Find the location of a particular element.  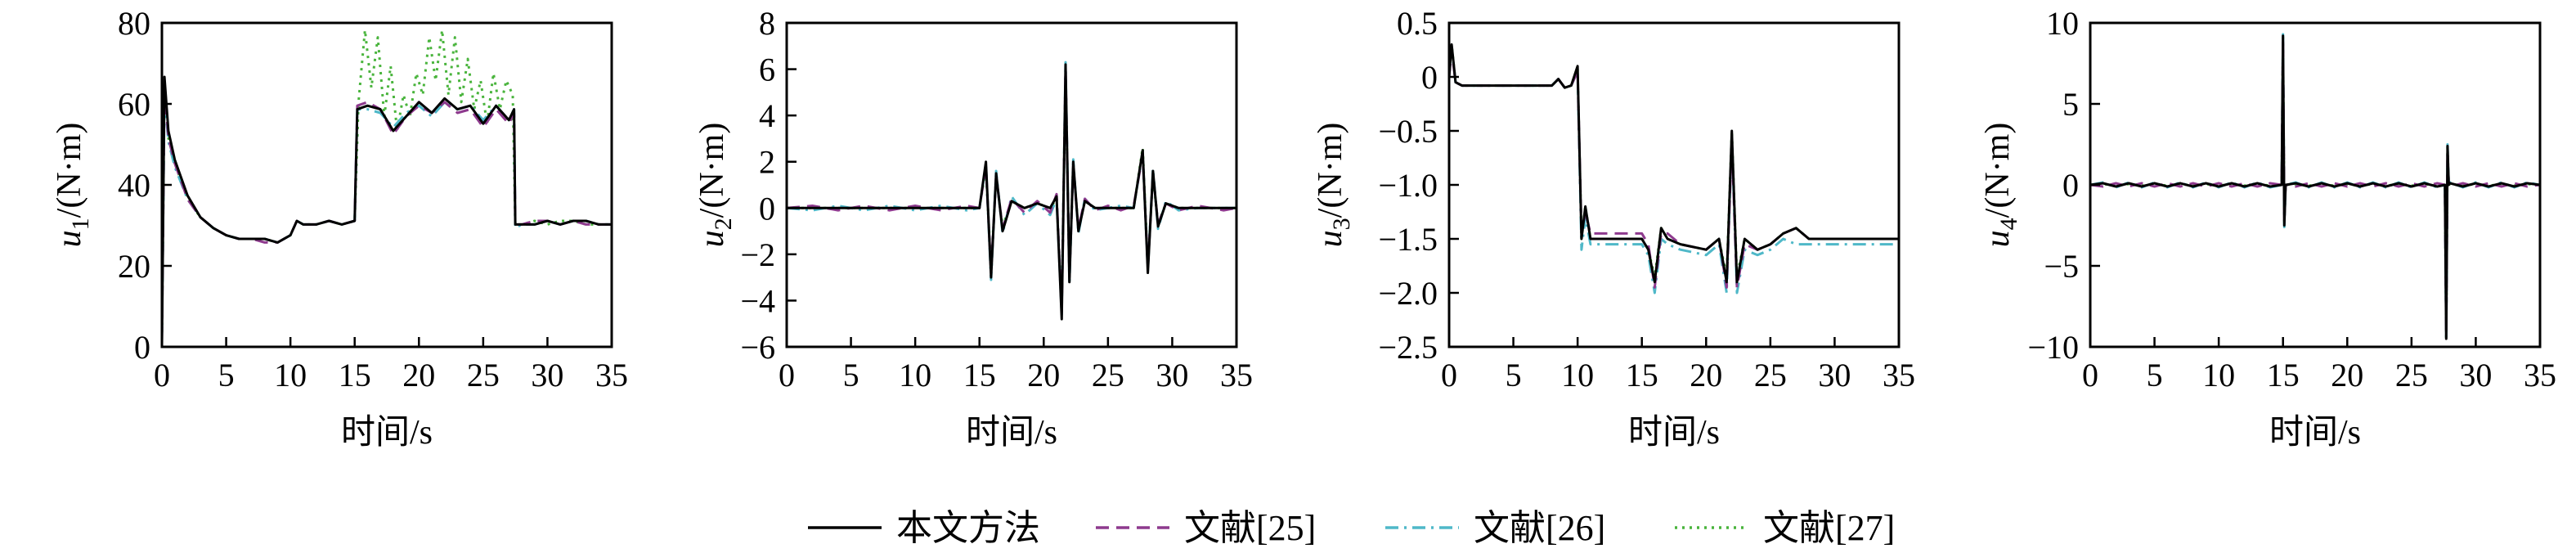

y-tick-label: 6 is located at coordinates (767, 70).